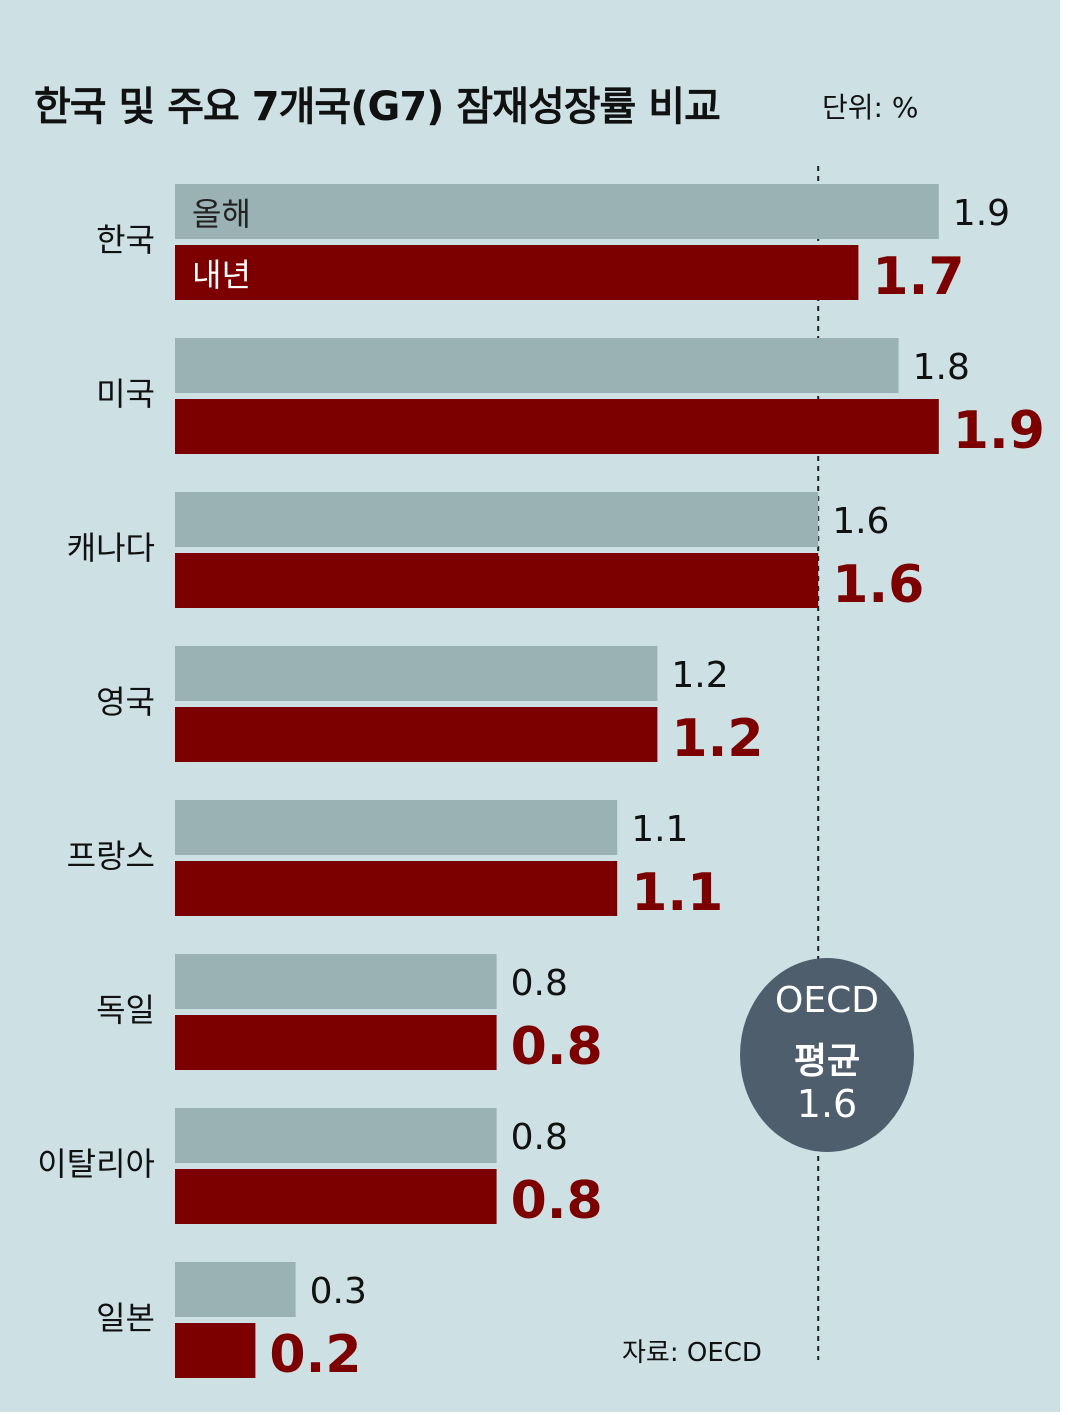 The height and width of the screenshot is (1415, 1068). Describe the element at coordinates (125, 1010) in the screenshot. I see `category-label: 독일` at that location.